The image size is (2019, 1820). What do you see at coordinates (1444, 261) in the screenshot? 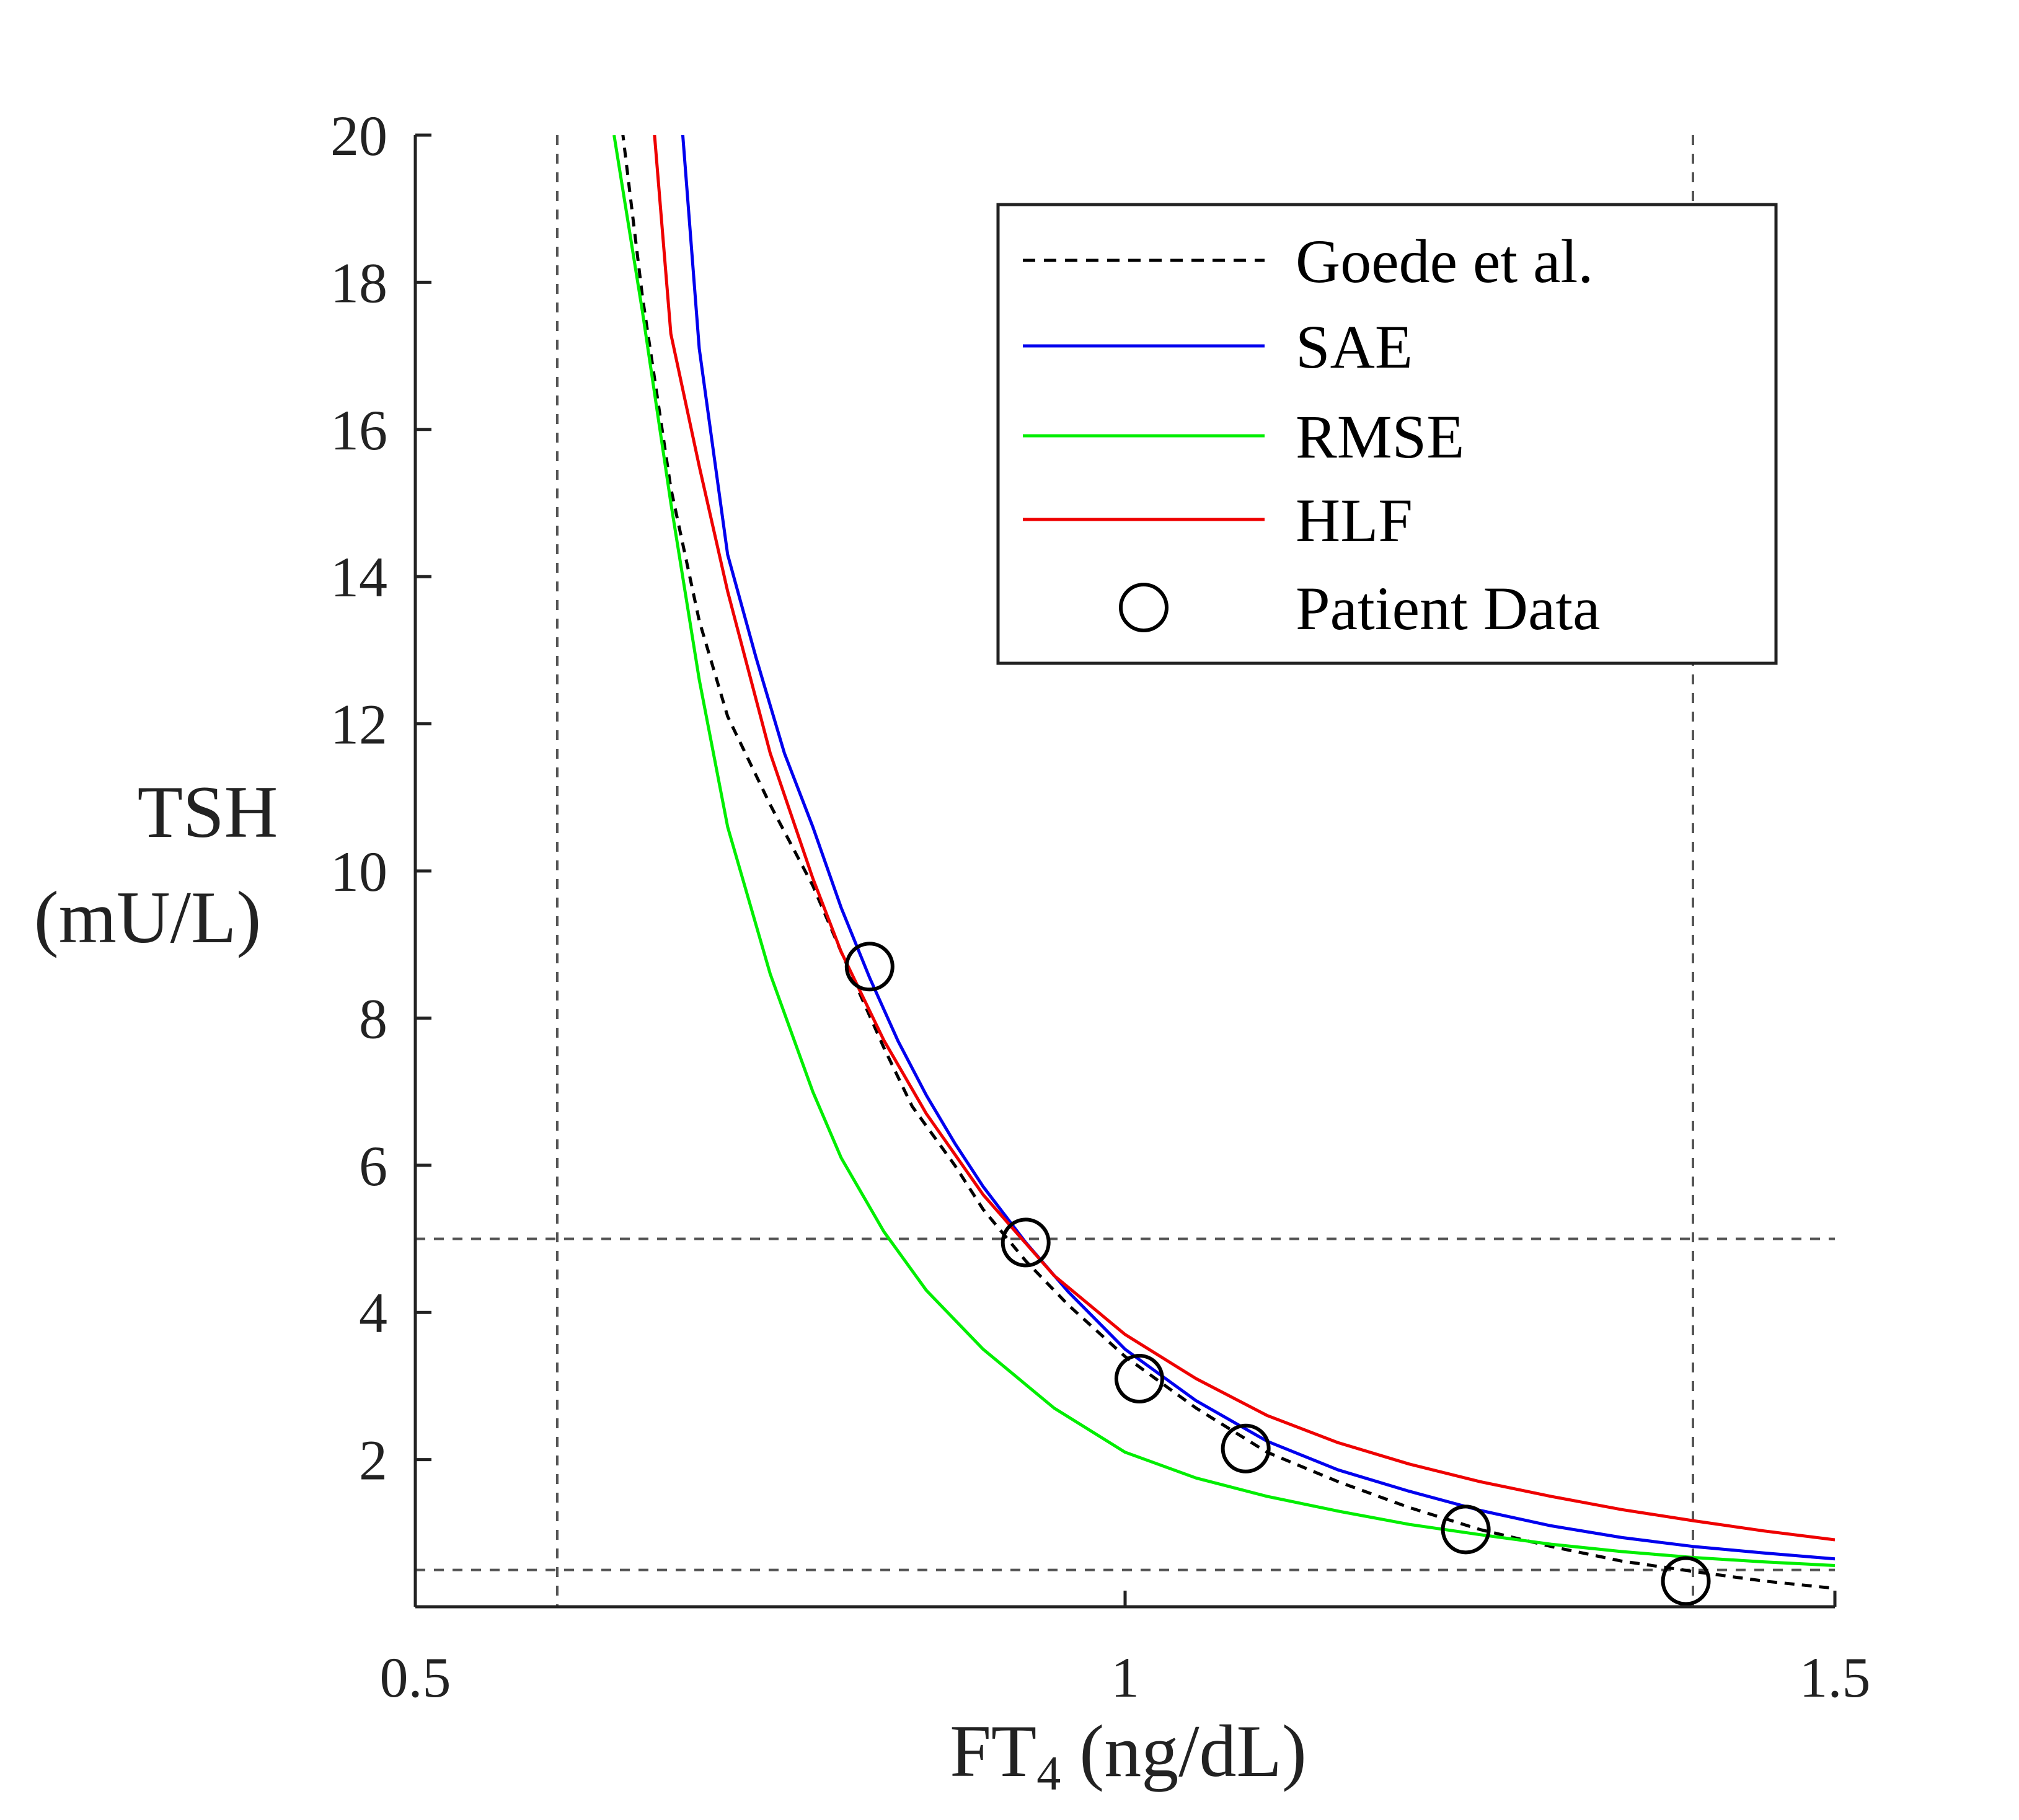
I see `legend-label-goede: Goede et al.` at bounding box center [1444, 261].